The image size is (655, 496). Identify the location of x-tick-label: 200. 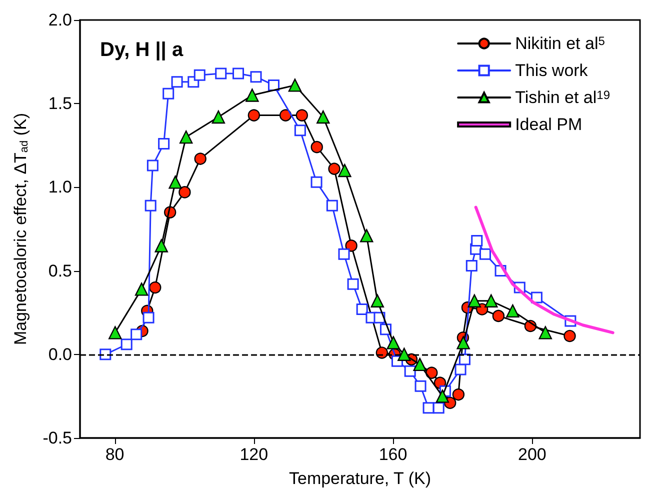
(532, 454).